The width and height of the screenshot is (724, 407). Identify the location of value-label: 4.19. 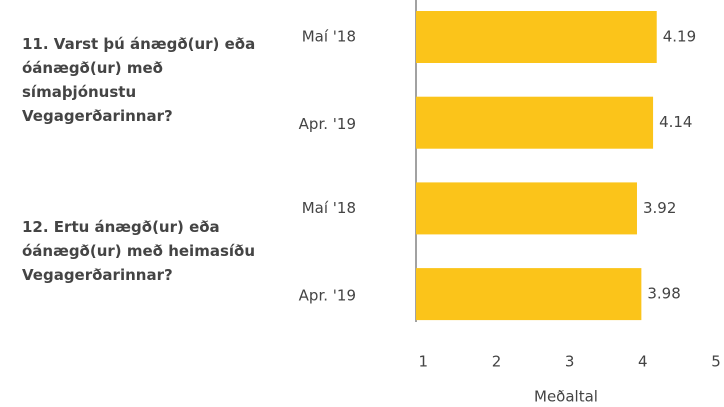
(679, 37).